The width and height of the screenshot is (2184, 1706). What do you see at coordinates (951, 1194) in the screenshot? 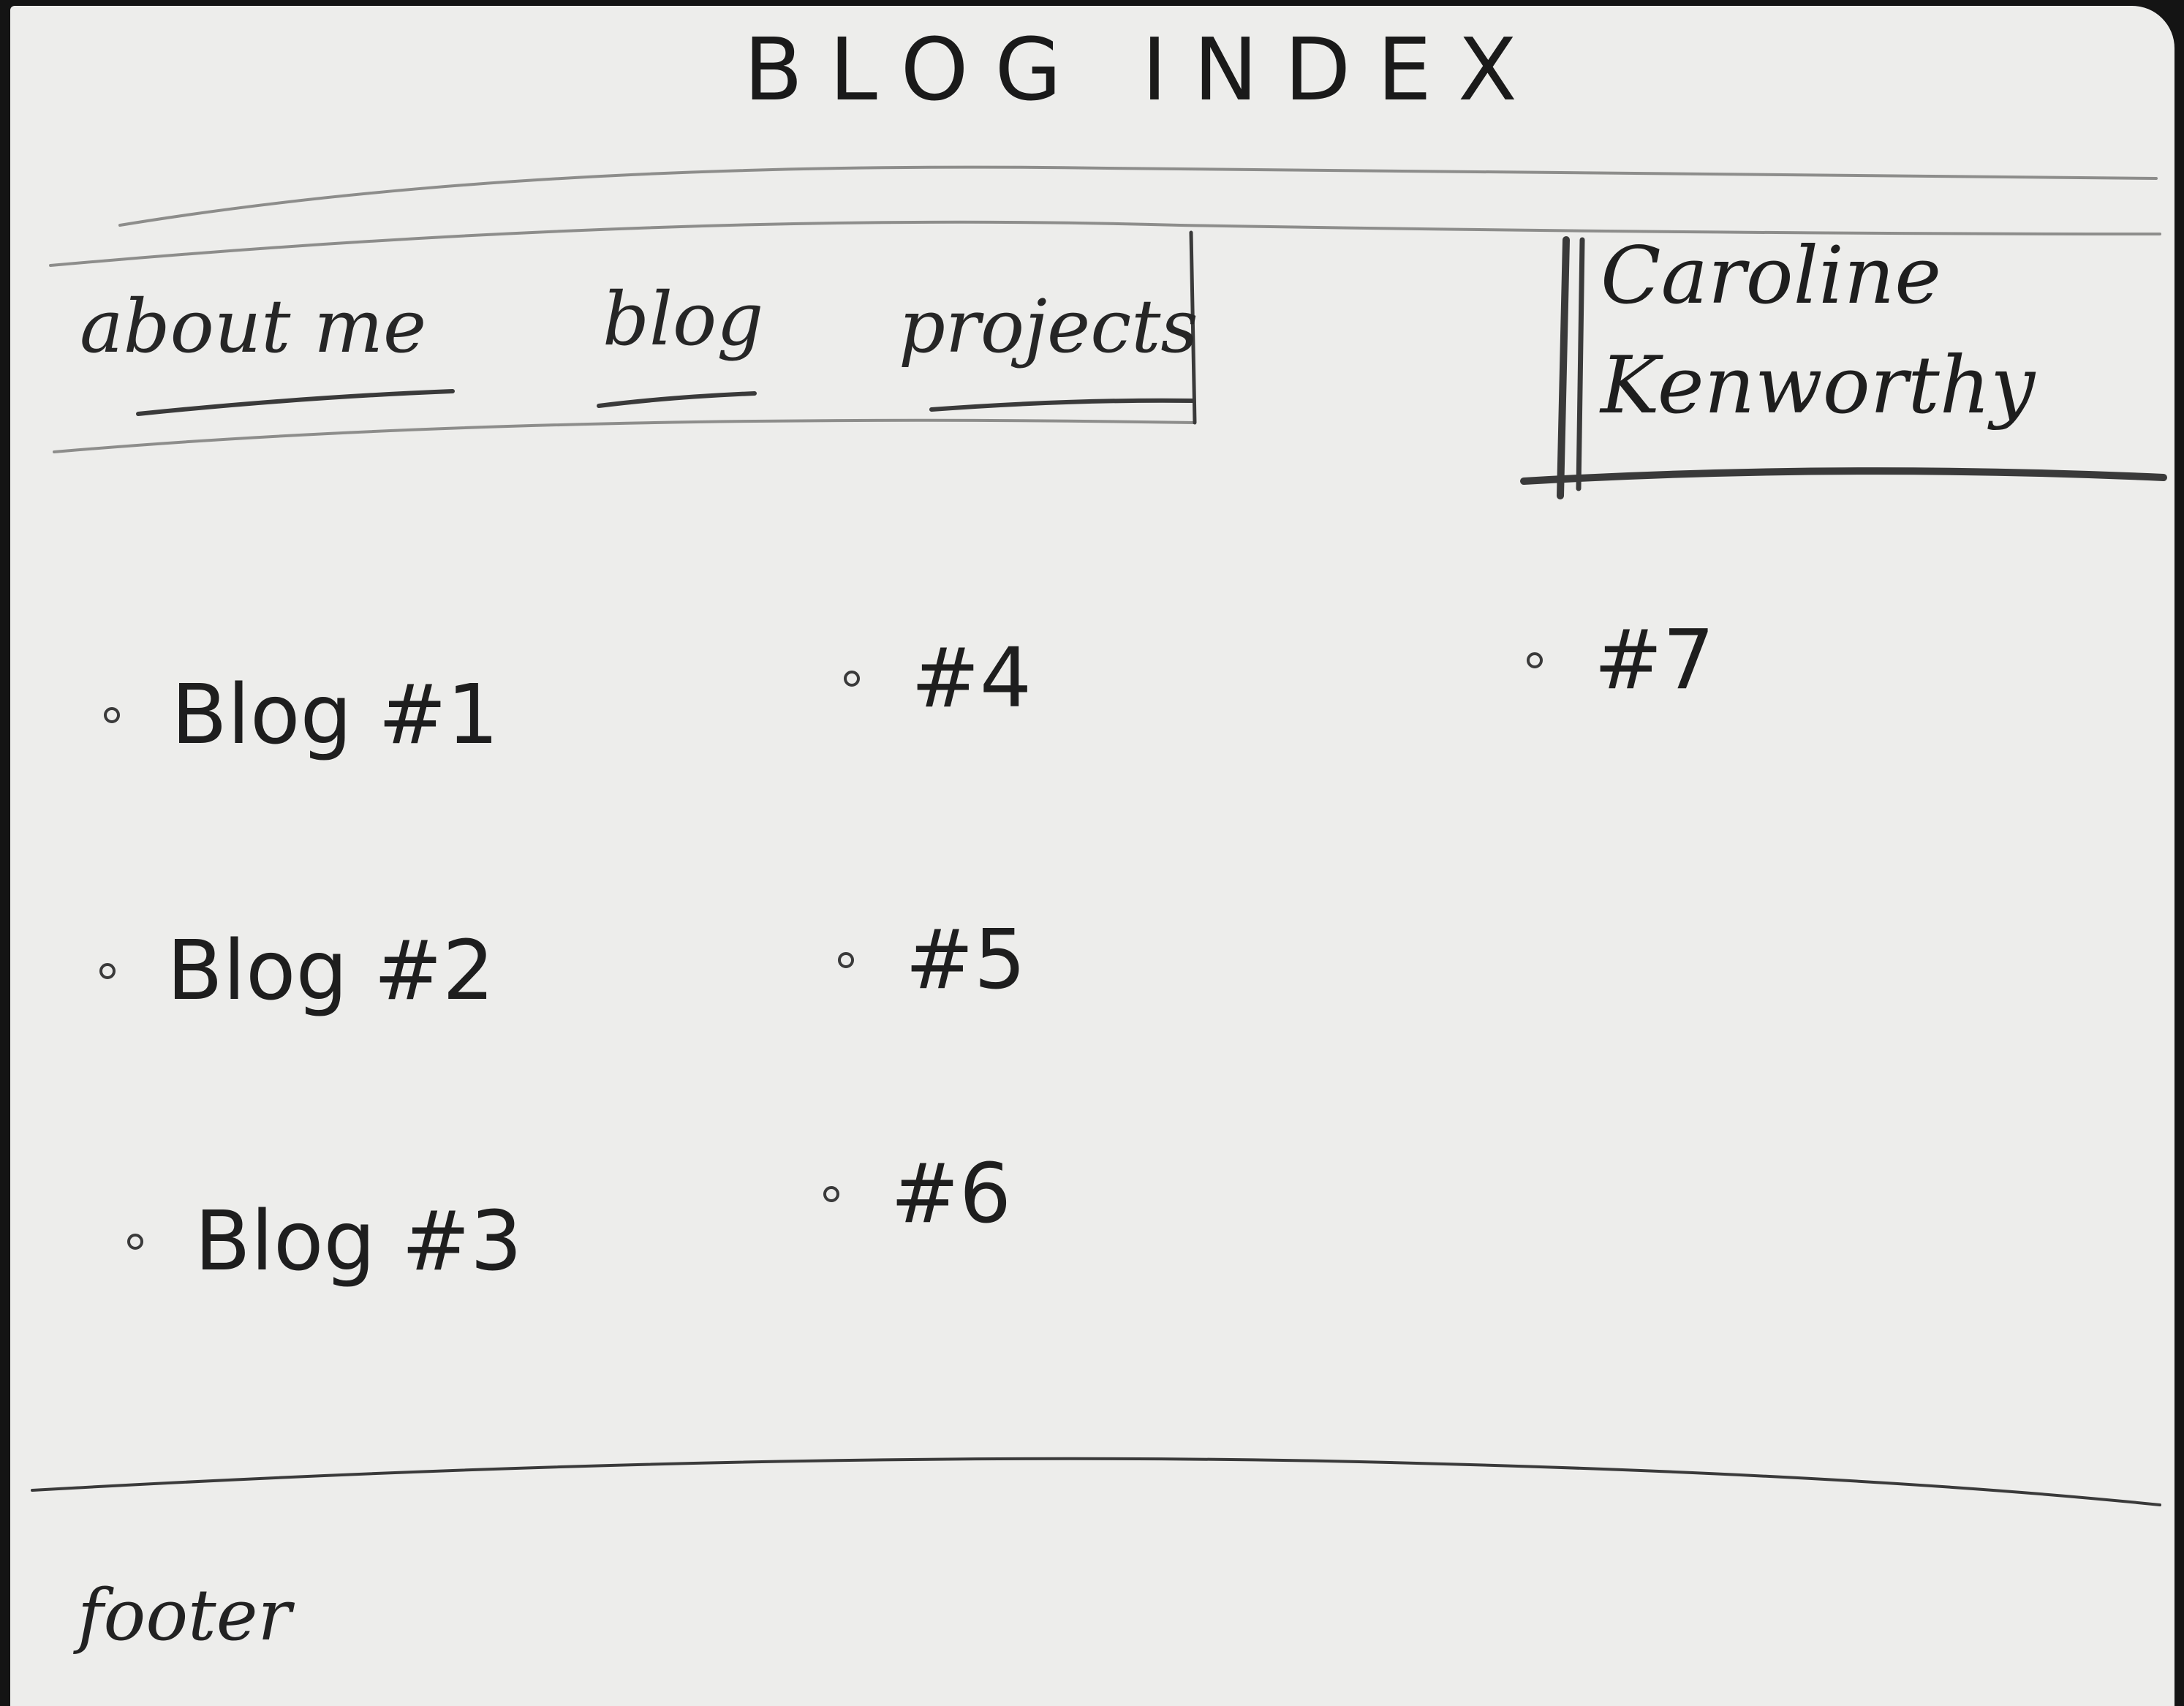
I see `blog-post-label: #6` at bounding box center [951, 1194].